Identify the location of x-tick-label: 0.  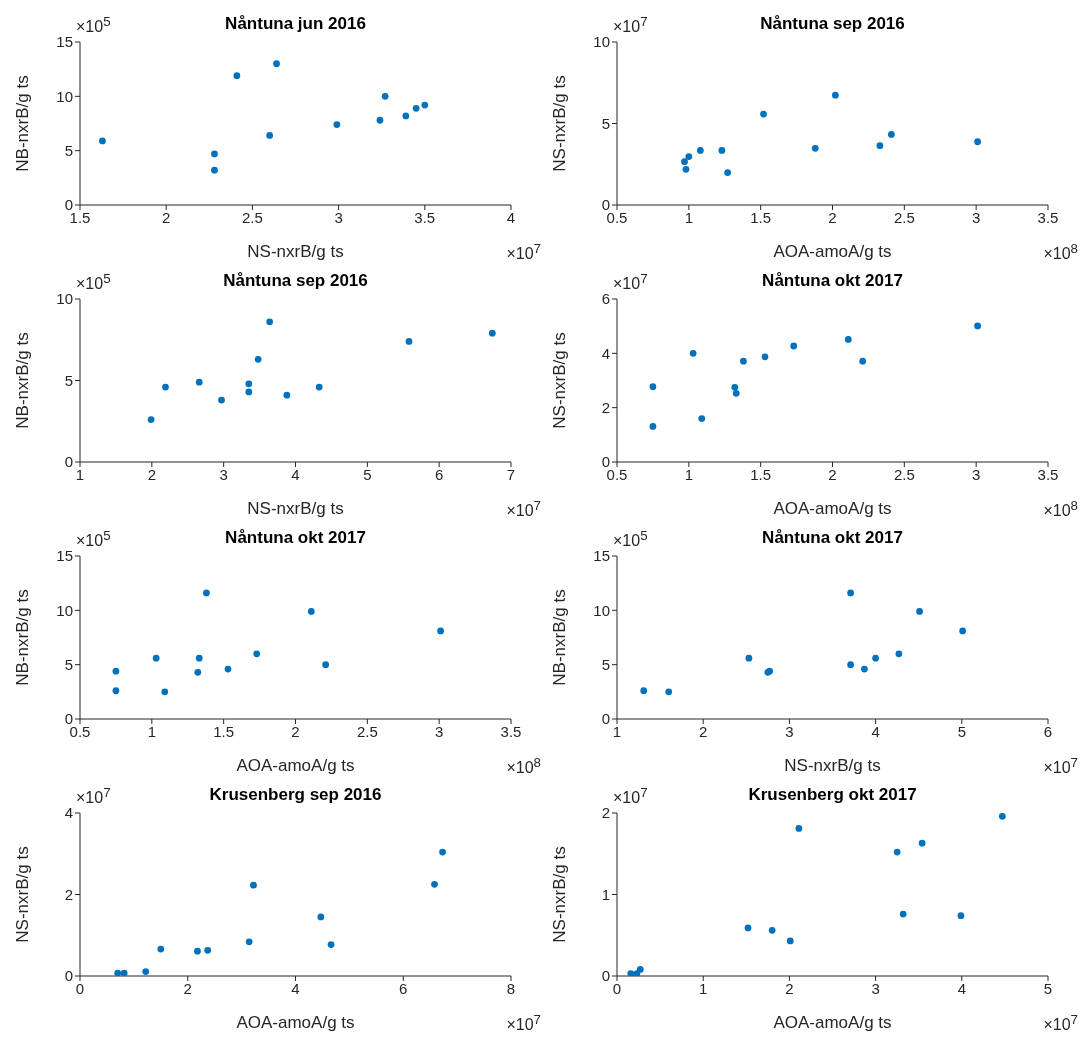
(80, 988).